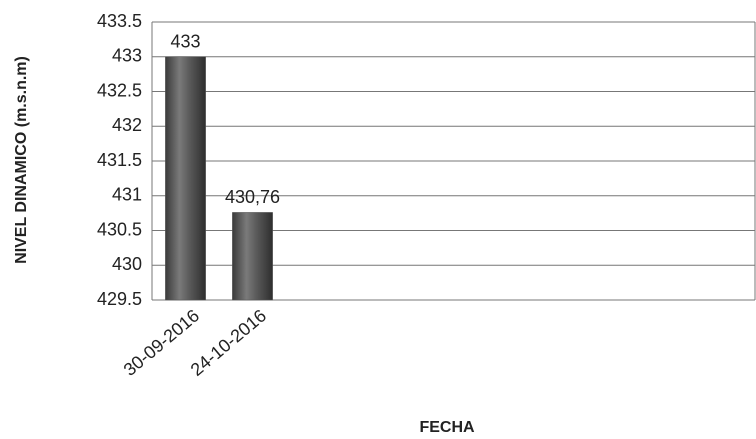  I want to click on y-tick-label: 433, so click(127, 56).